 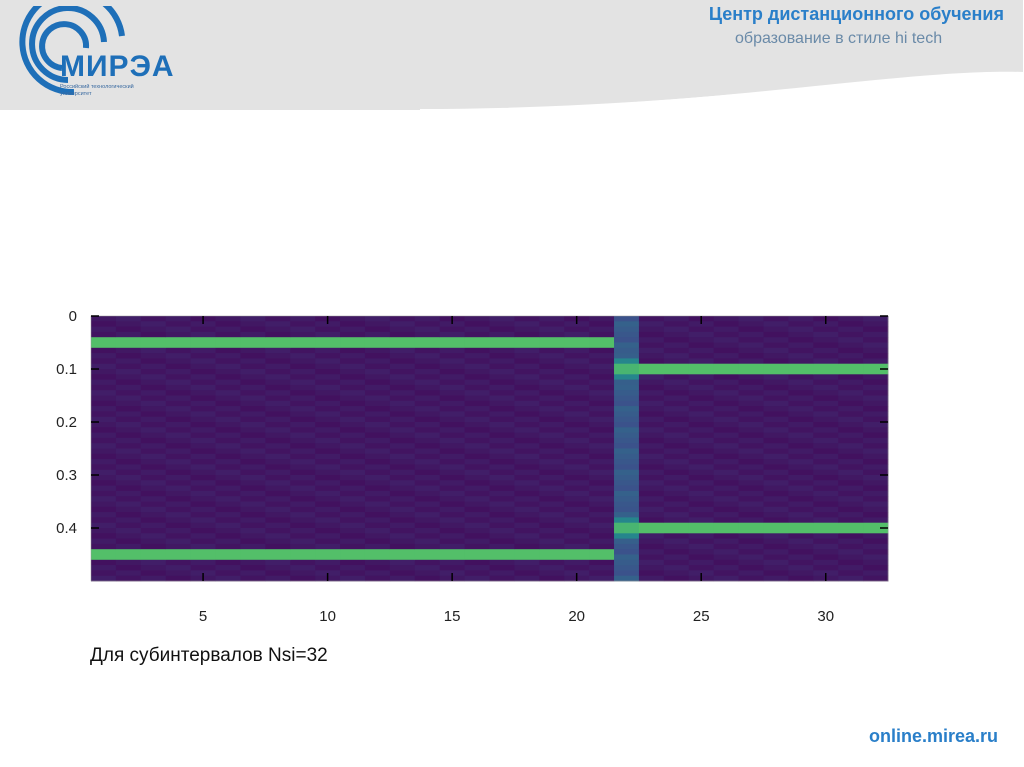 I want to click on footer-url: online.mirea.ru, so click(x=933, y=736).